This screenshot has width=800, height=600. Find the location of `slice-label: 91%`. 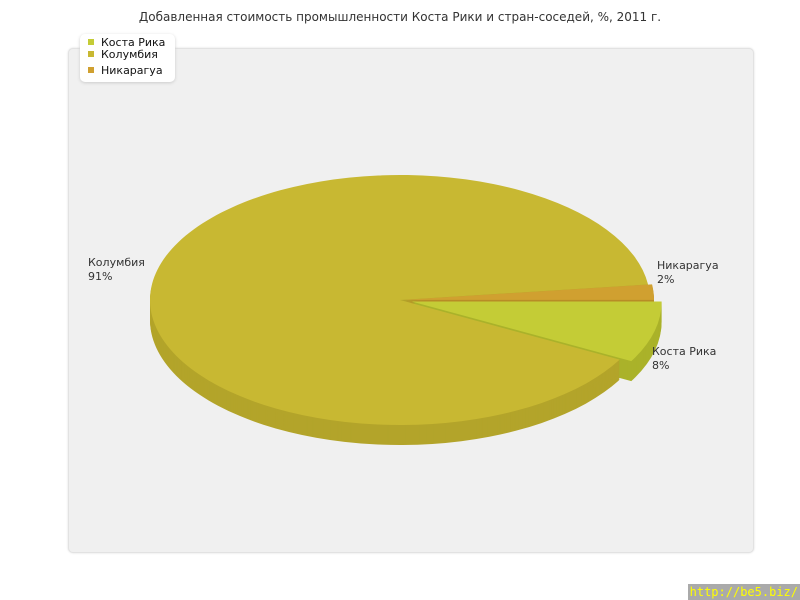

slice-label: 91% is located at coordinates (100, 276).